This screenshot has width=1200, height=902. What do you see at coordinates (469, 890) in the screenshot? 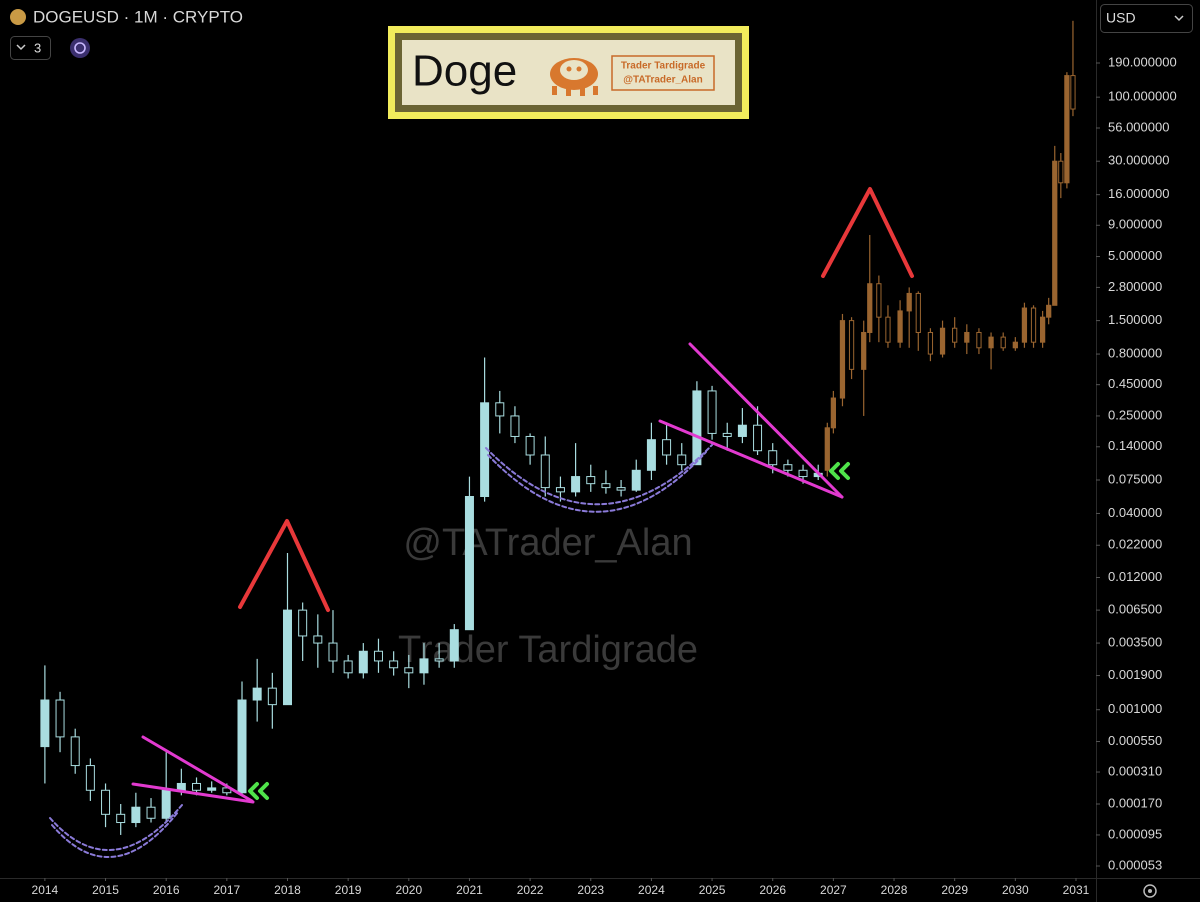
I see `x-tick-label: 2021` at bounding box center [469, 890].